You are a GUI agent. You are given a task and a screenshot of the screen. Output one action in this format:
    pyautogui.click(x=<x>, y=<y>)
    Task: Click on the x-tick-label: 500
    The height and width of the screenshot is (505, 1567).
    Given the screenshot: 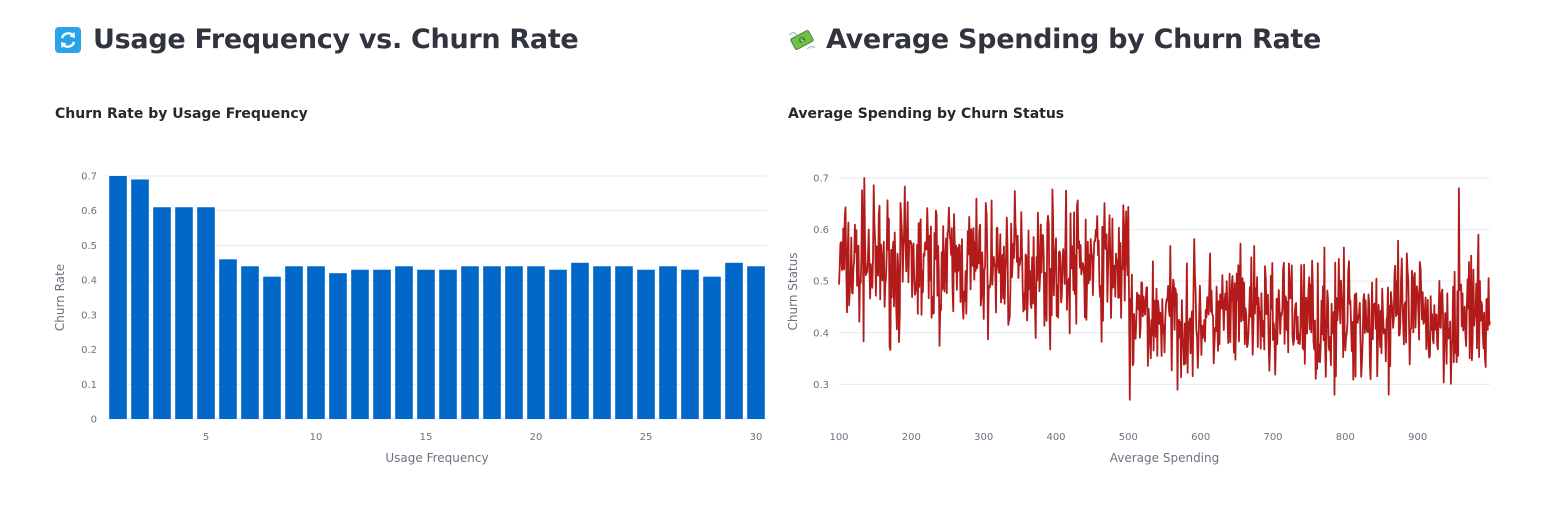 What is the action you would take?
    pyautogui.click(x=1128, y=437)
    